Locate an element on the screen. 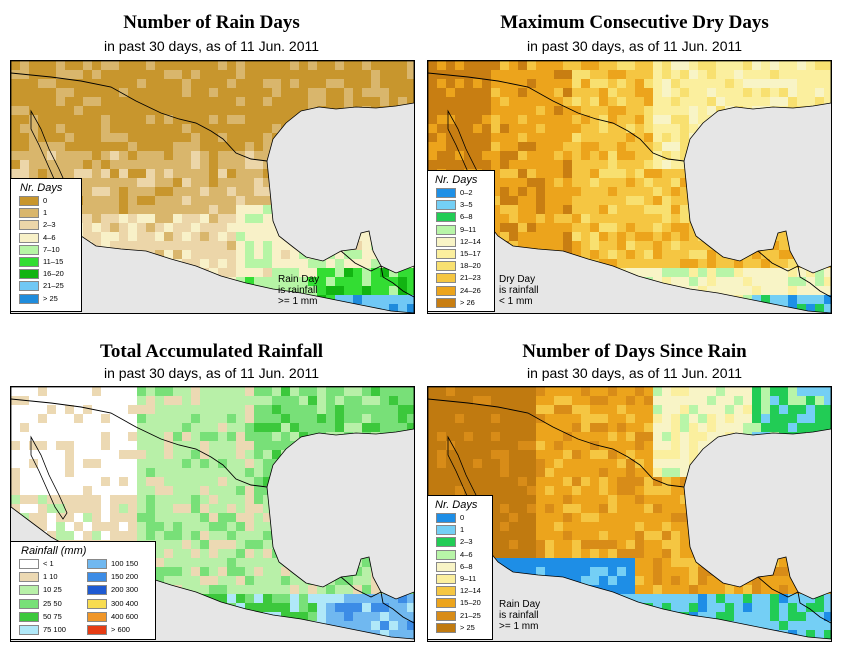  legend-label: 100 150 is located at coordinates (125, 563).